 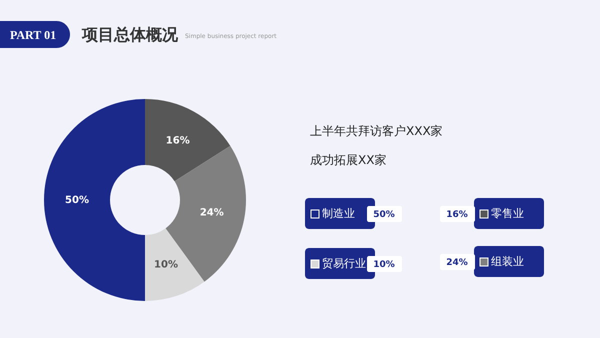 What do you see at coordinates (33, 35) in the screenshot?
I see `text: PART 01` at bounding box center [33, 35].